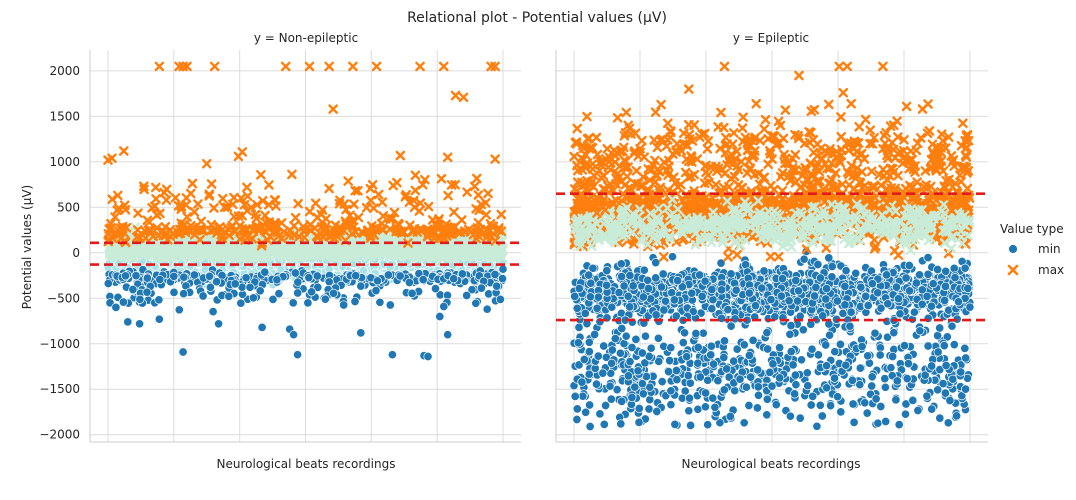  I want to click on x-axis-label-non-epileptic: Neurological beats recordings, so click(306, 464).